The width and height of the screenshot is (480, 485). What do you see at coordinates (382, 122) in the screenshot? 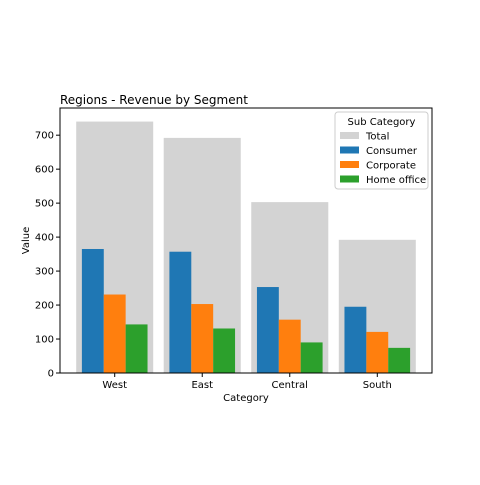
I see `legend-title: Sub Category` at bounding box center [382, 122].